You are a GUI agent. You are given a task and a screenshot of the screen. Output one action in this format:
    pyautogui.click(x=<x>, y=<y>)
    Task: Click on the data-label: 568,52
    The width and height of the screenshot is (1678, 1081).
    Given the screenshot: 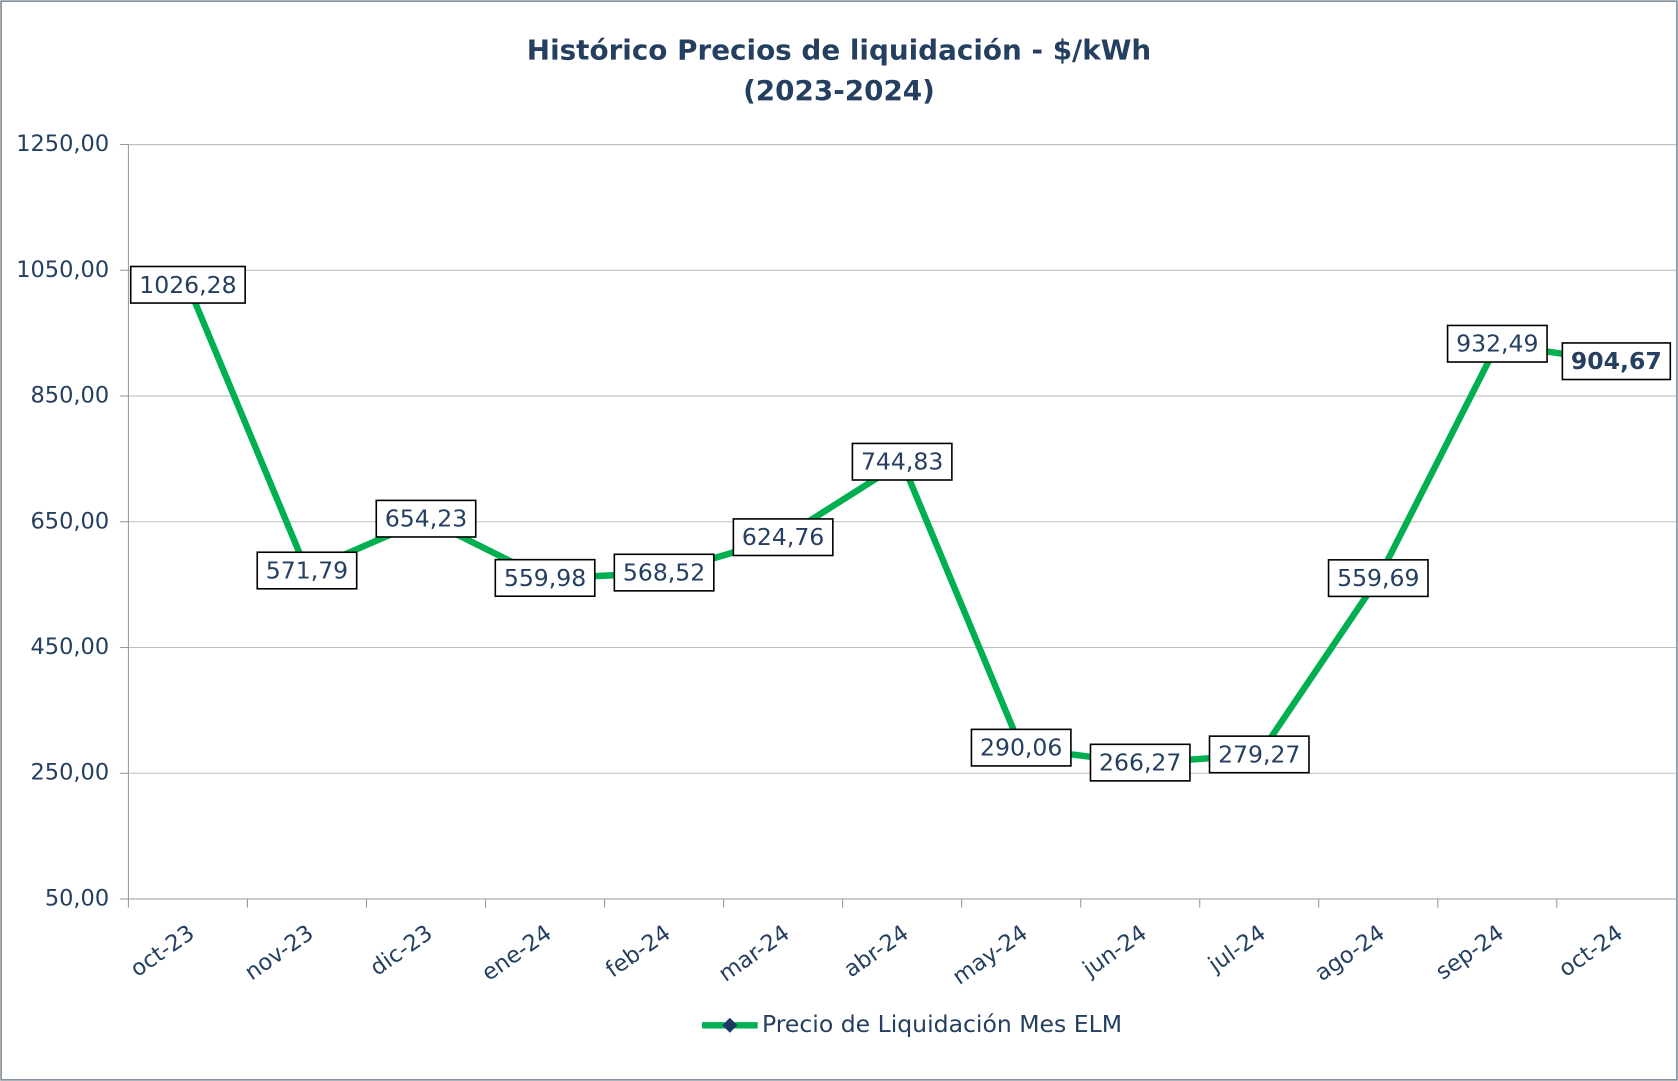 What is the action you would take?
    pyautogui.click(x=664, y=572)
    